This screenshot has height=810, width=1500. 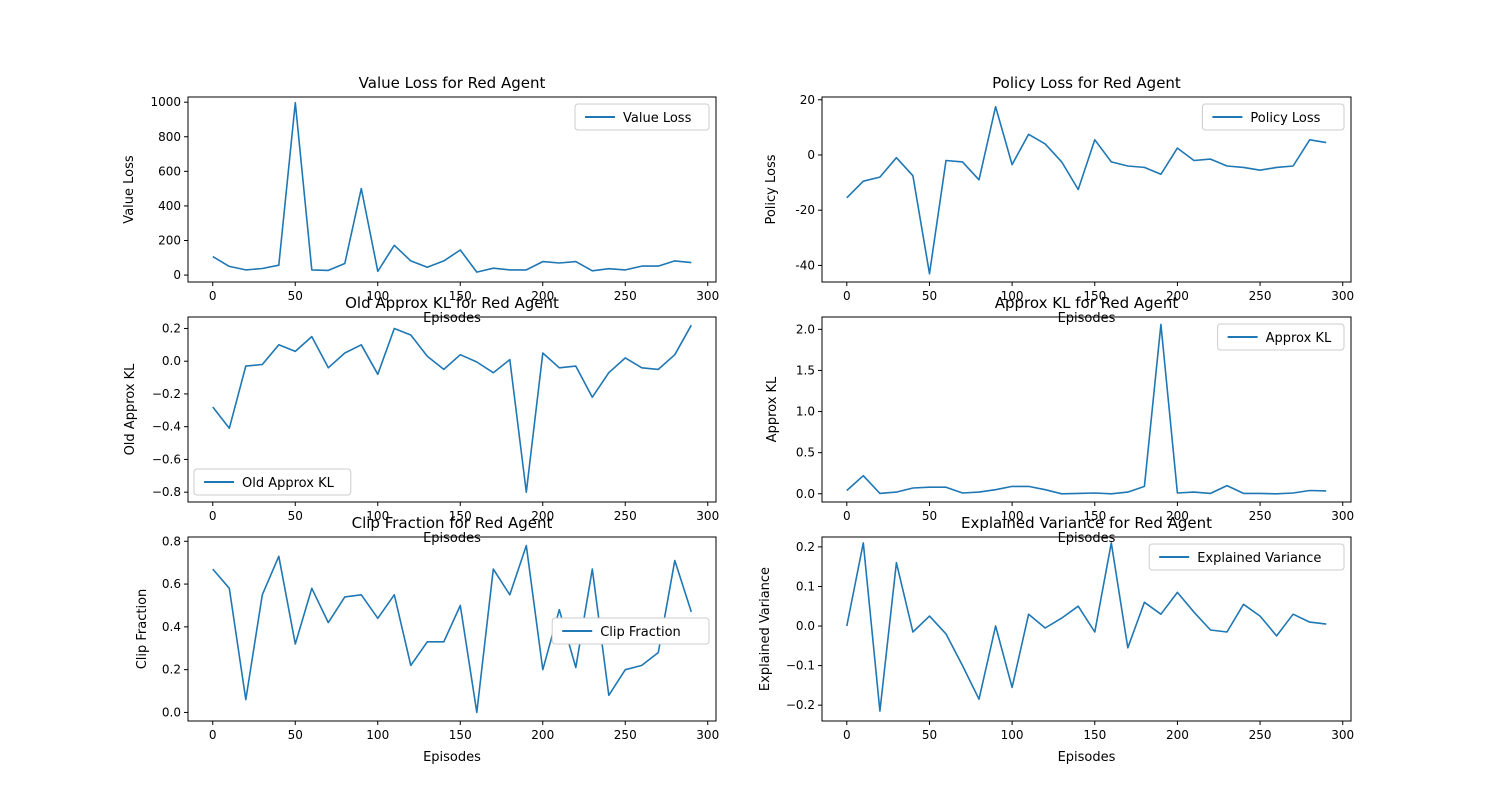 What do you see at coordinates (765, 629) in the screenshot?
I see `y-axis-label: Explained Variance` at bounding box center [765, 629].